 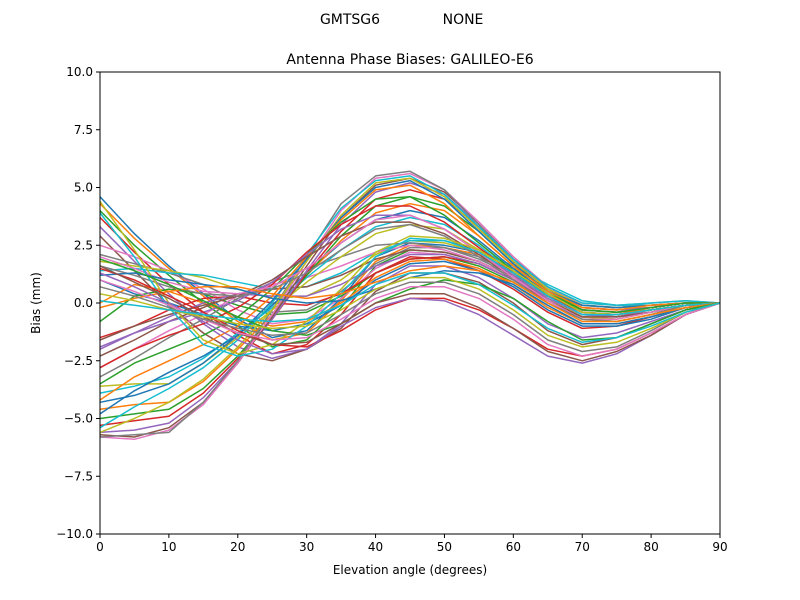 What do you see at coordinates (444, 547) in the screenshot?
I see `x-tick-label: 50` at bounding box center [444, 547].